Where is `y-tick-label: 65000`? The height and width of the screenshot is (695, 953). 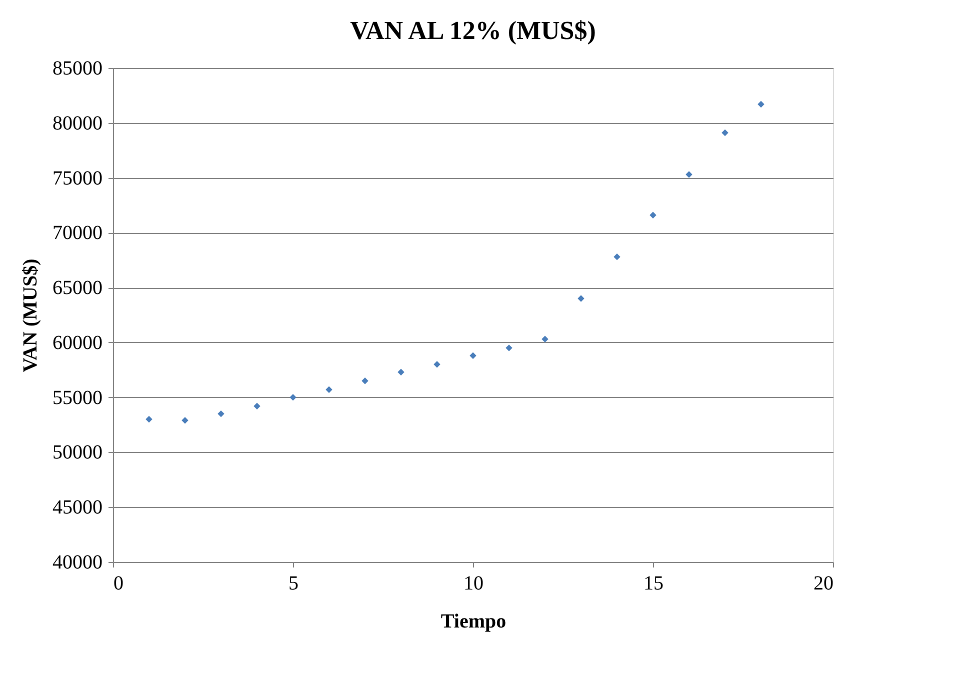
y-tick-label: 65000 is located at coordinates (77, 288).